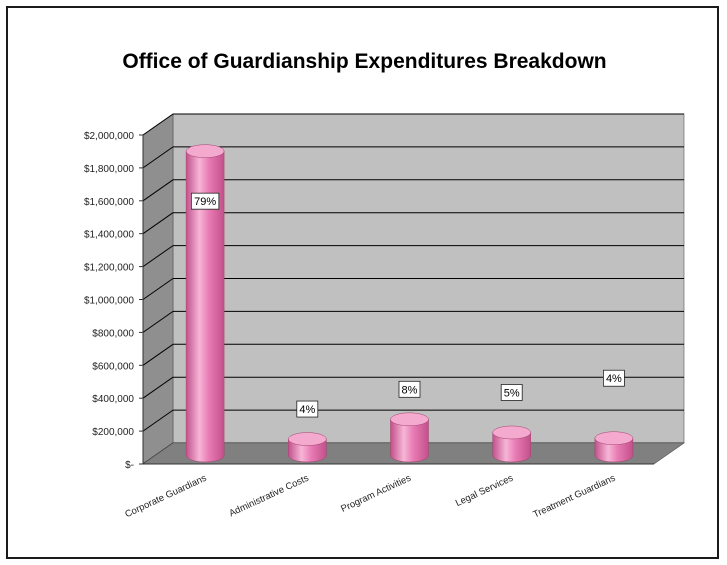  What do you see at coordinates (109, 136) in the screenshot?
I see `y-tick-label: $2,000,000` at bounding box center [109, 136].